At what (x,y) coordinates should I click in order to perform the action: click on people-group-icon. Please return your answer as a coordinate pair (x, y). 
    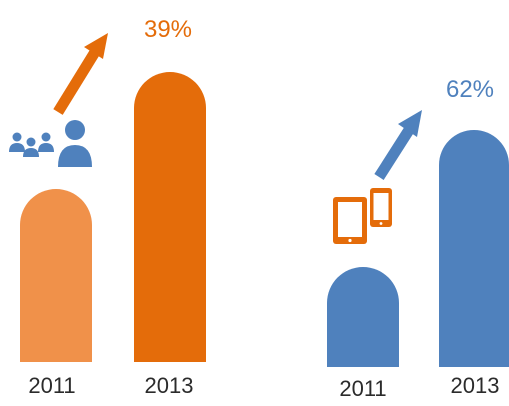
    Looking at the image, I should click on (50, 143).